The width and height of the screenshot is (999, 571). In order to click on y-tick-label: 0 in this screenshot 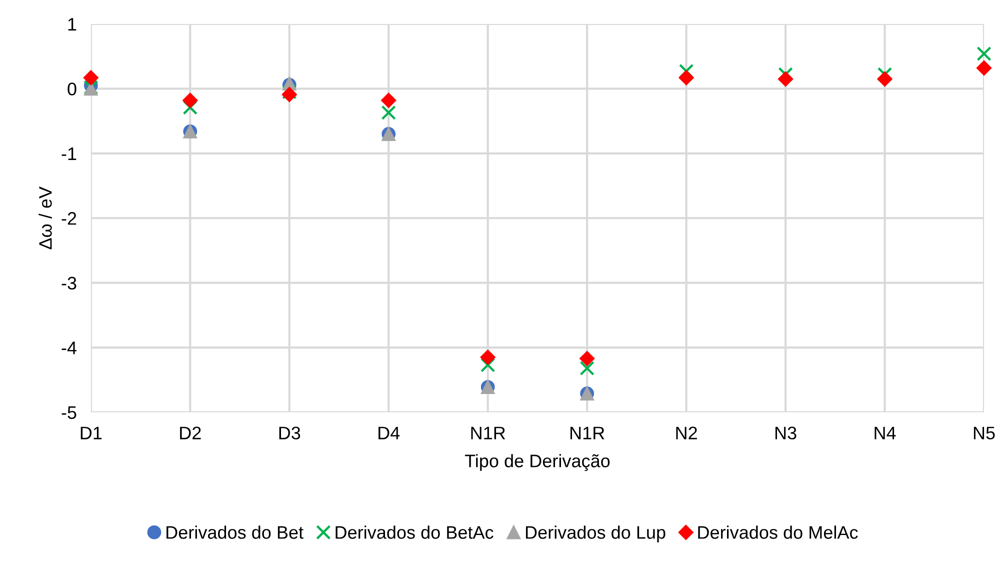, I will do `click(72, 89)`.